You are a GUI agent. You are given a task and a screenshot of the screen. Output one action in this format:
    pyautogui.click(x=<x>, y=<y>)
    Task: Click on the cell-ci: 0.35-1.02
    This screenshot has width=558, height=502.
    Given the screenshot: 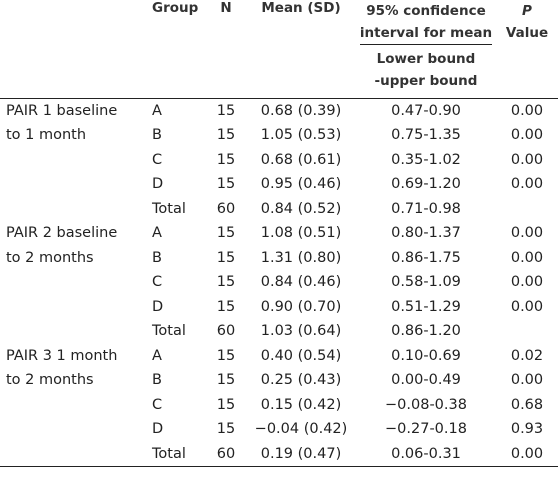 What is the action you would take?
    pyautogui.click(x=426, y=159)
    